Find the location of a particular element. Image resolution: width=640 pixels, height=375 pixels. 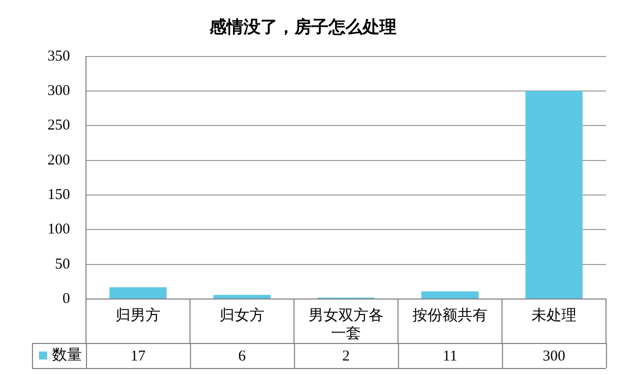

y-tick-label: 50 is located at coordinates (62, 264).